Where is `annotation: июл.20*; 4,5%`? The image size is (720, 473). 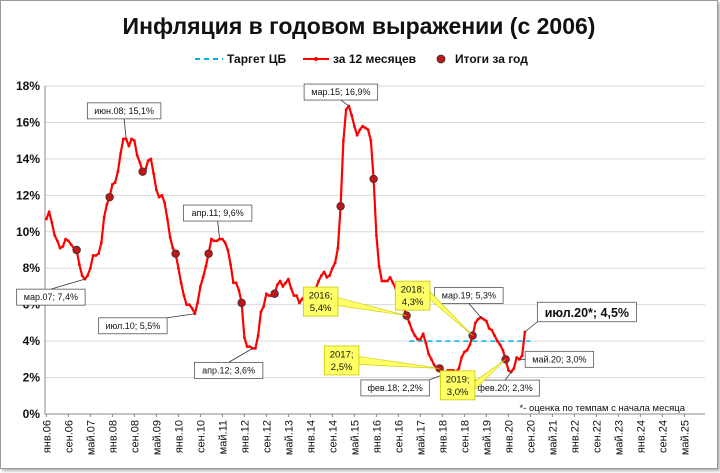
annotation: июл.20*; 4,5% is located at coordinates (580, 317).